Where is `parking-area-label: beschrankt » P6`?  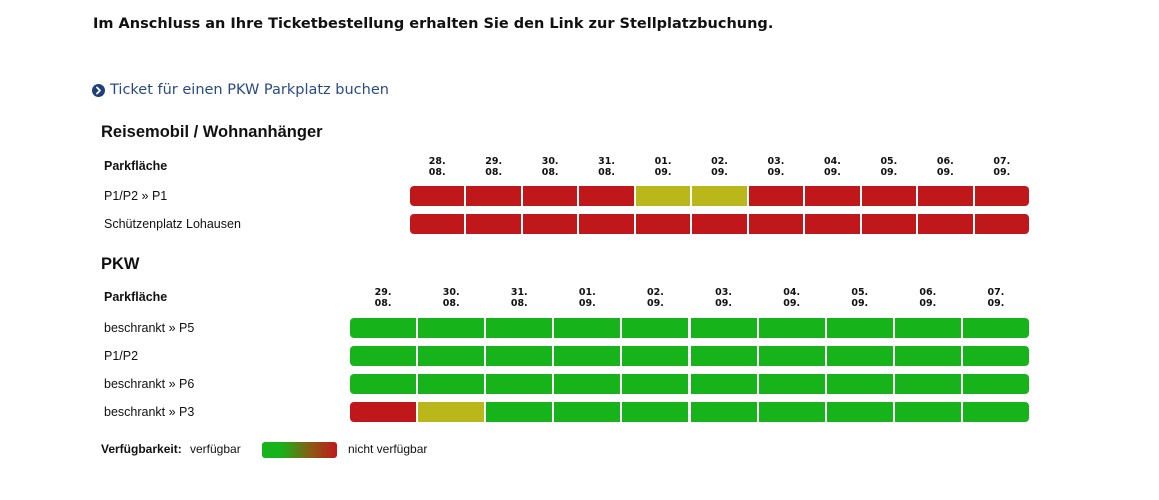
parking-area-label: beschrankt » P6 is located at coordinates (149, 384).